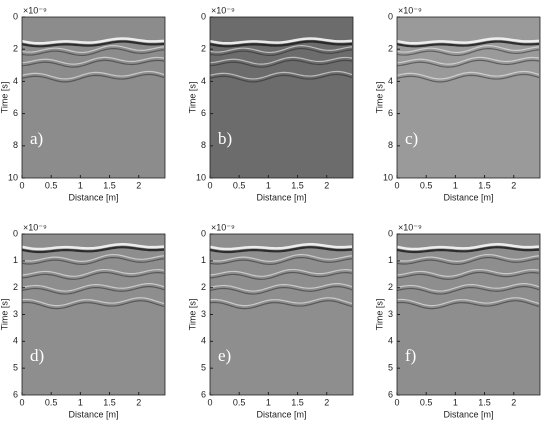  I want to click on panel-label: e), so click(224, 355).